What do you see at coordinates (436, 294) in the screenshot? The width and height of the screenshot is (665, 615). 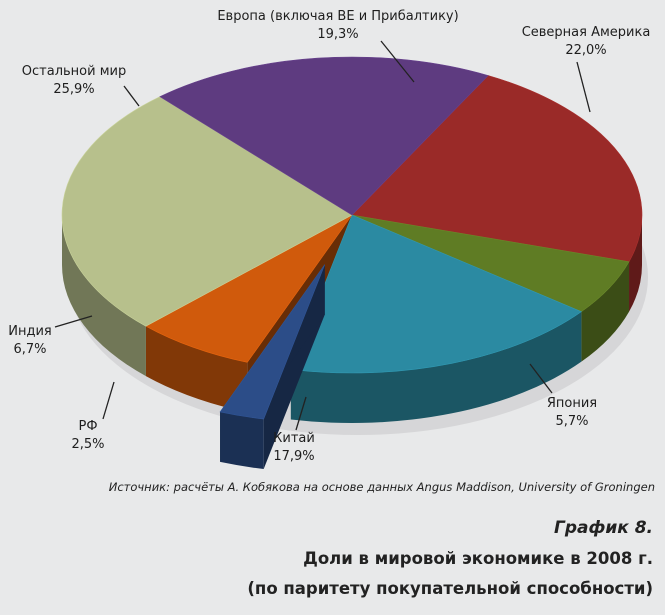 I see `slice-2-top` at bounding box center [436, 294].